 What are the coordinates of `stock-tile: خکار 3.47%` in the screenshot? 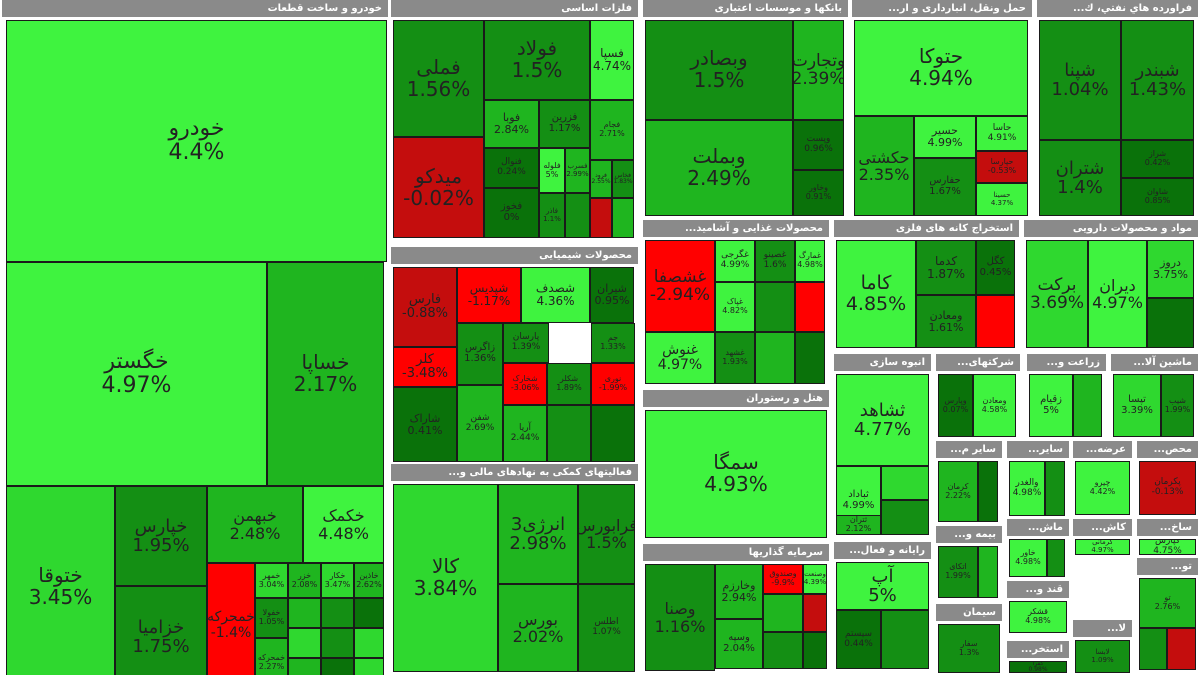 It's located at (337, 580).